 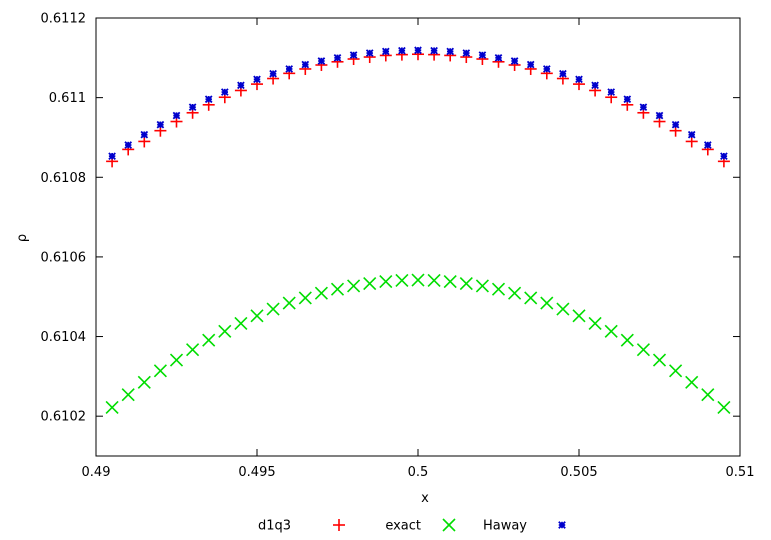 I want to click on y-tick-label: 0.6112, so click(x=64, y=19).